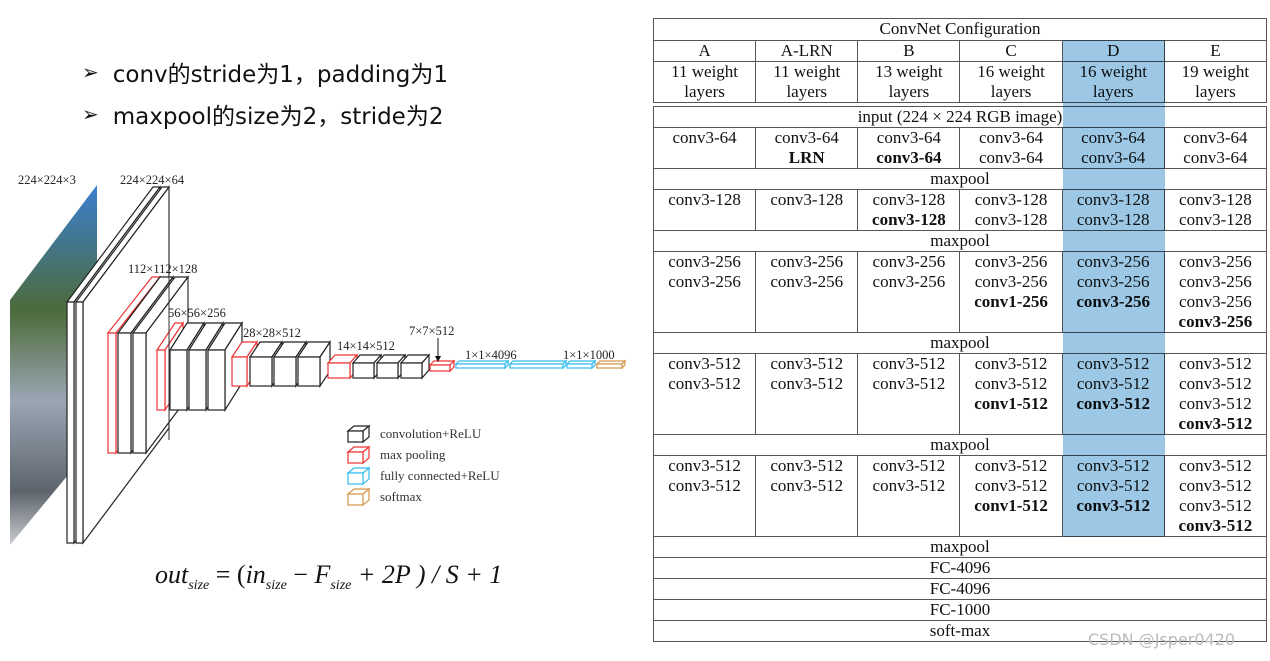 The height and width of the screenshot is (661, 1270). Describe the element at coordinates (440, 475) in the screenshot. I see `legend-label: fully connected+ReLU` at that location.